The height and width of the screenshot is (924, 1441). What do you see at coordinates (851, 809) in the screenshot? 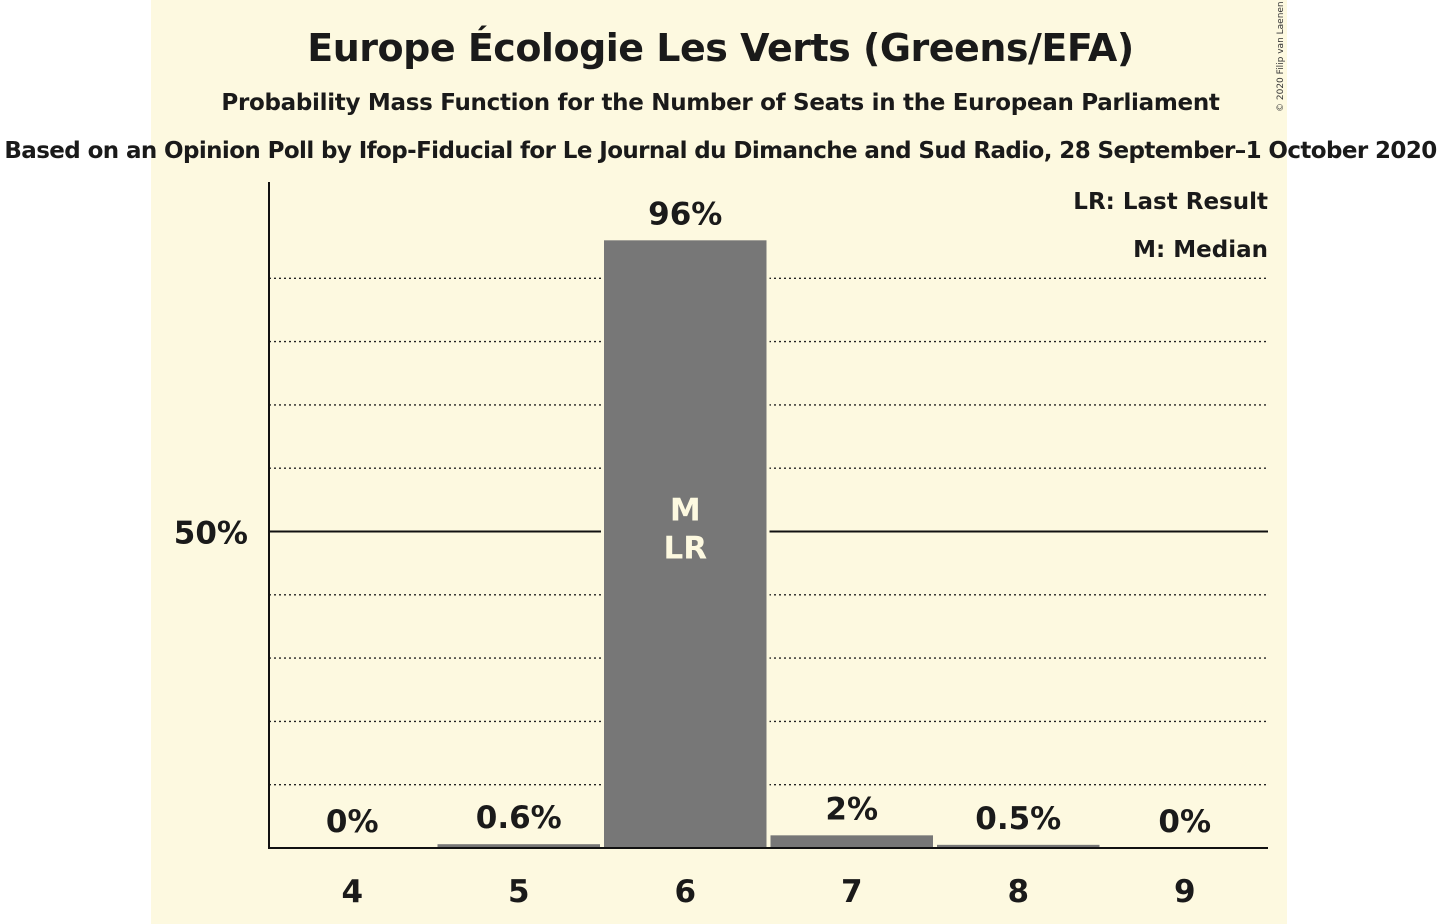
I see `value-label: 2%` at bounding box center [851, 809].